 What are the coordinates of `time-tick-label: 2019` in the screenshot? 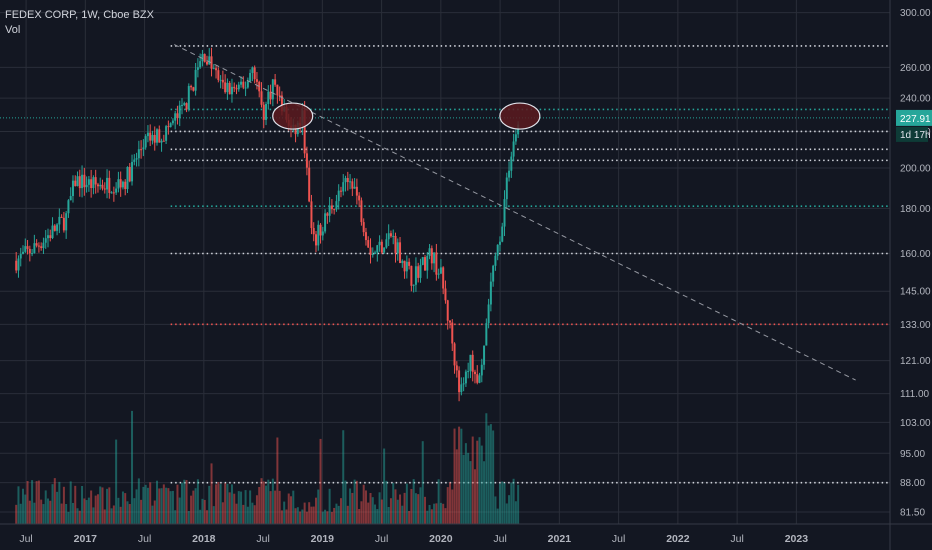 It's located at (323, 539).